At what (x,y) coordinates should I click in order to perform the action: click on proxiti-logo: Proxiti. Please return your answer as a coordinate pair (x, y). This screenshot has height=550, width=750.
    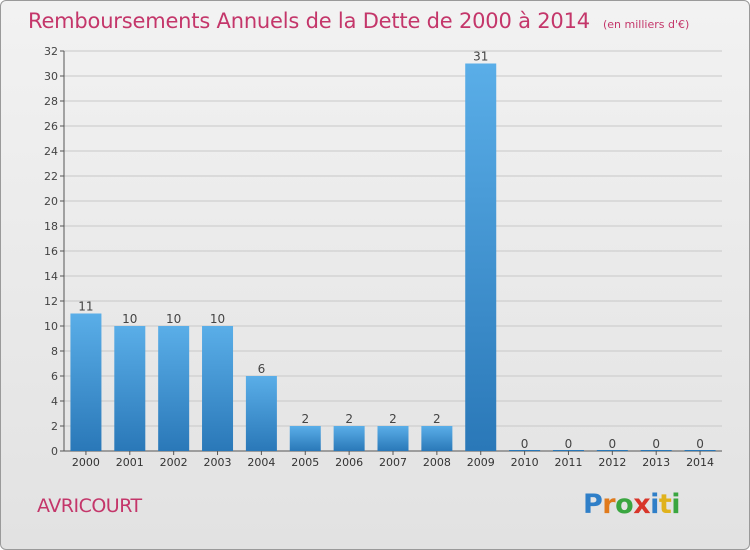
    Looking at the image, I should click on (632, 504).